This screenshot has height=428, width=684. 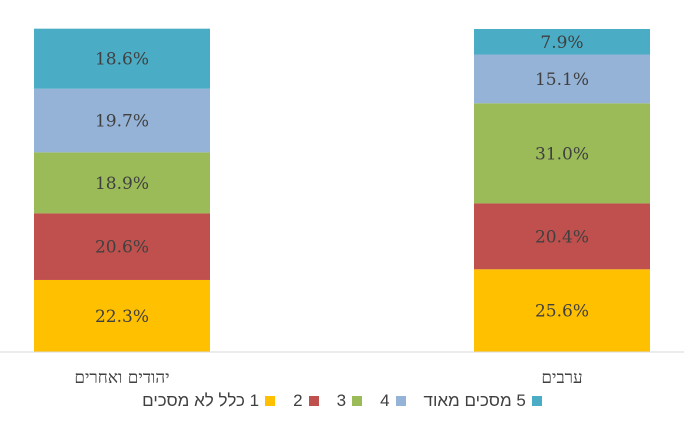 I want to click on legend-label: 2, so click(x=298, y=400).